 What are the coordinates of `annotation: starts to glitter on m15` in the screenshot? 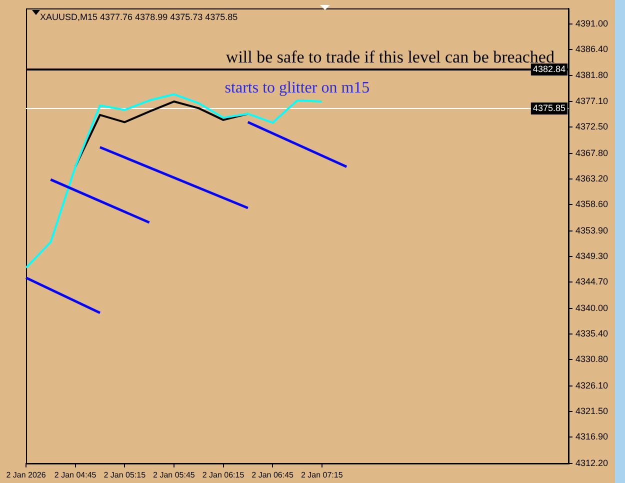 It's located at (297, 88).